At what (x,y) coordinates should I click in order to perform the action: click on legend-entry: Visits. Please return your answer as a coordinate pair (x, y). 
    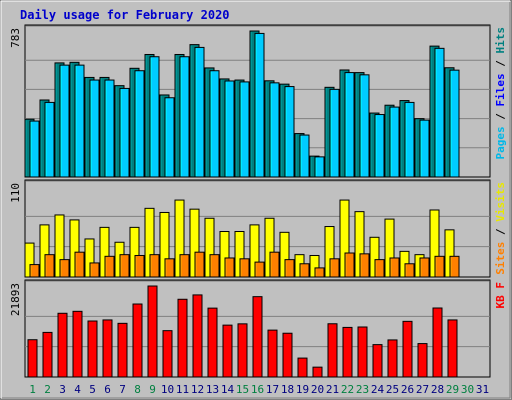
    Looking at the image, I should click on (500, 202).